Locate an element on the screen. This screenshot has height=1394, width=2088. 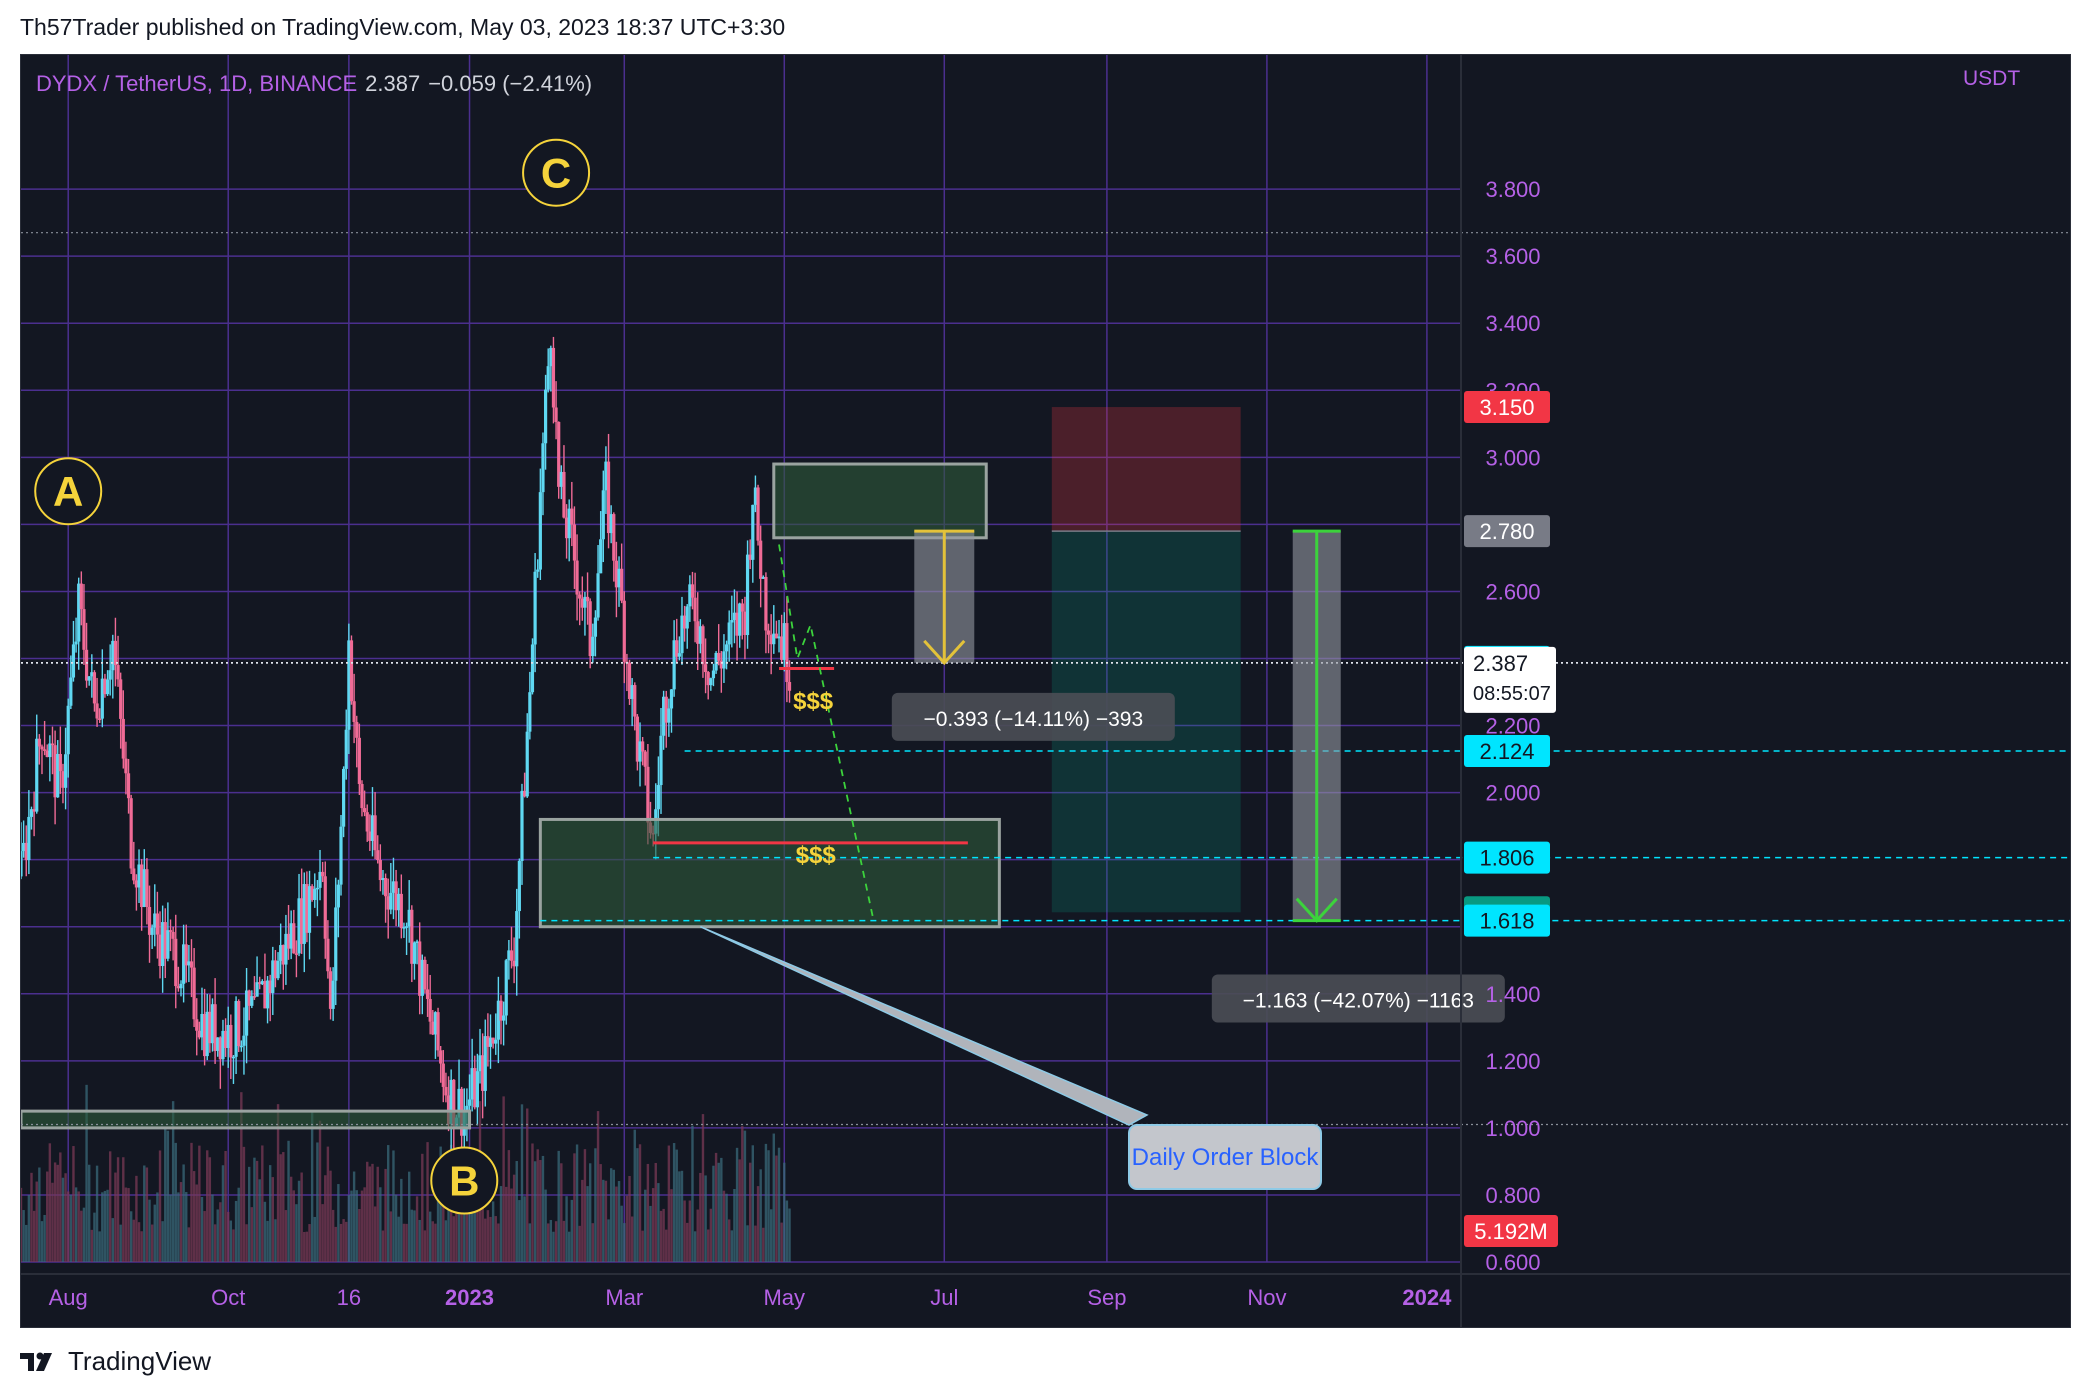
time-axis-tick: Mar is located at coordinates (624, 1297).